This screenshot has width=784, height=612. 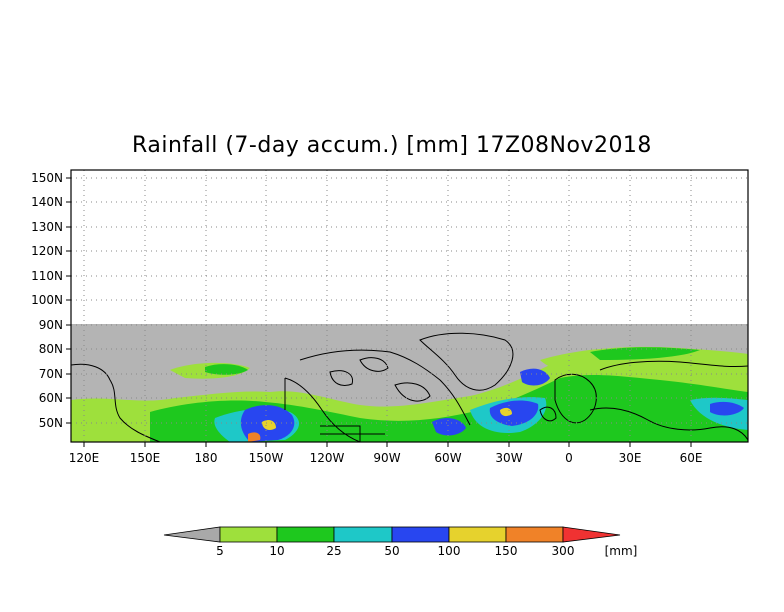 I want to click on lat-label: 110N, so click(x=47, y=276).